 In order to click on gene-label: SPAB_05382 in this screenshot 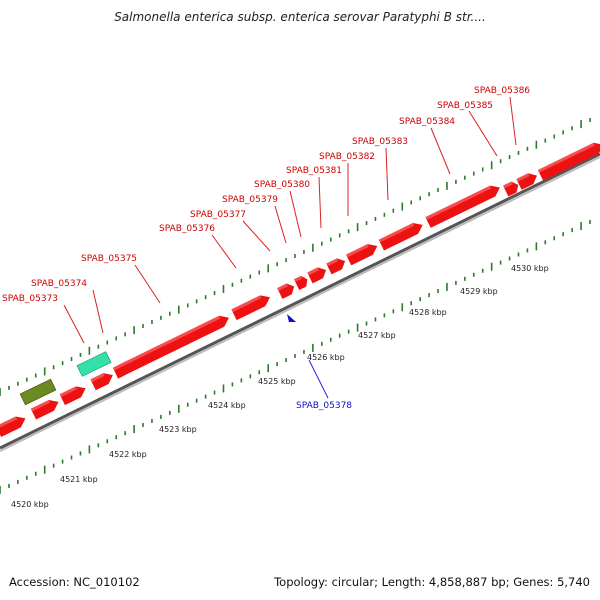, I will do `click(347, 157)`.